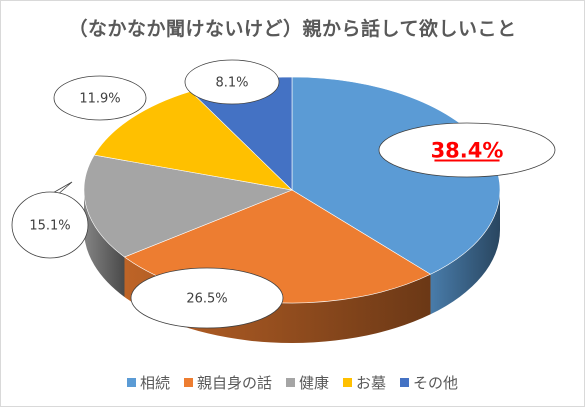 The width and height of the screenshot is (585, 407). I want to click on legend-item-3: お墓, so click(364, 382).